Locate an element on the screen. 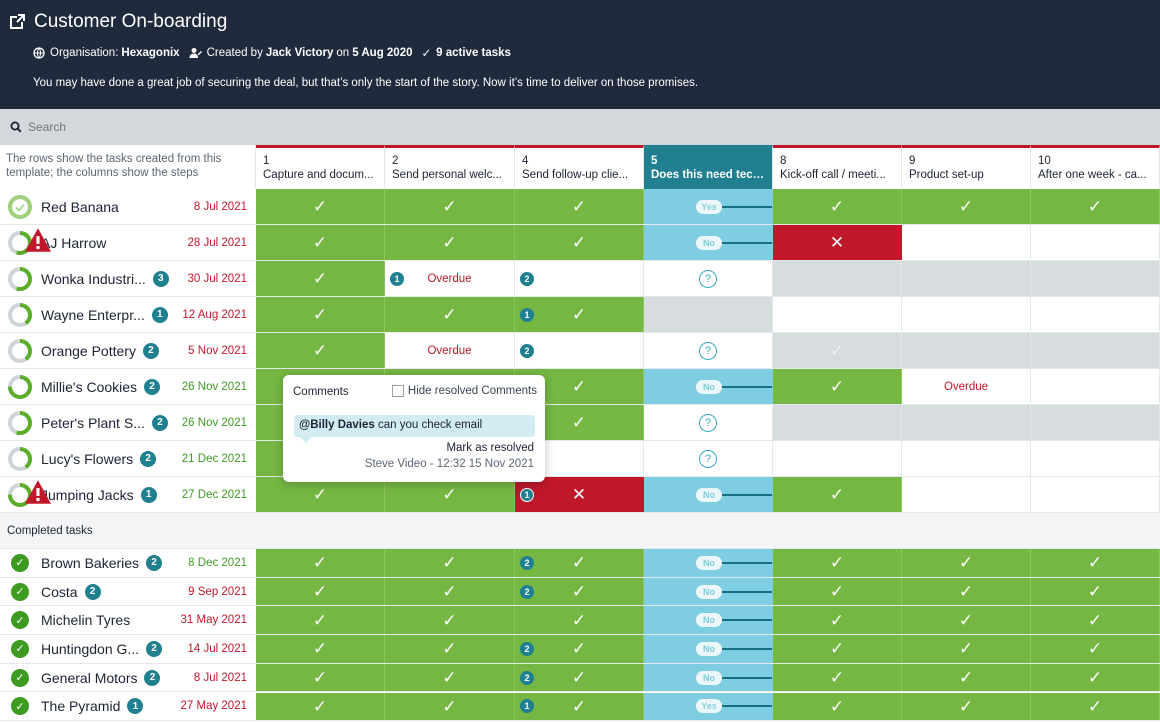 The height and width of the screenshot is (722, 1160). step-cell: Overdue is located at coordinates (450, 350).